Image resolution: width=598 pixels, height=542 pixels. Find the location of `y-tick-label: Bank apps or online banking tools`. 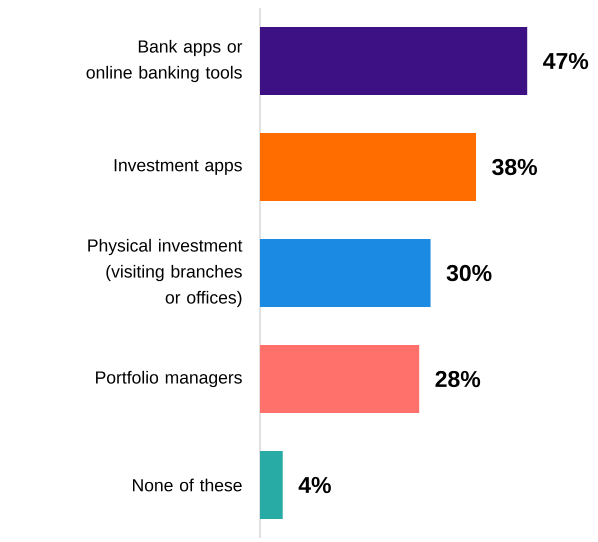

y-tick-label: Bank apps or online banking tools is located at coordinates (164, 61).